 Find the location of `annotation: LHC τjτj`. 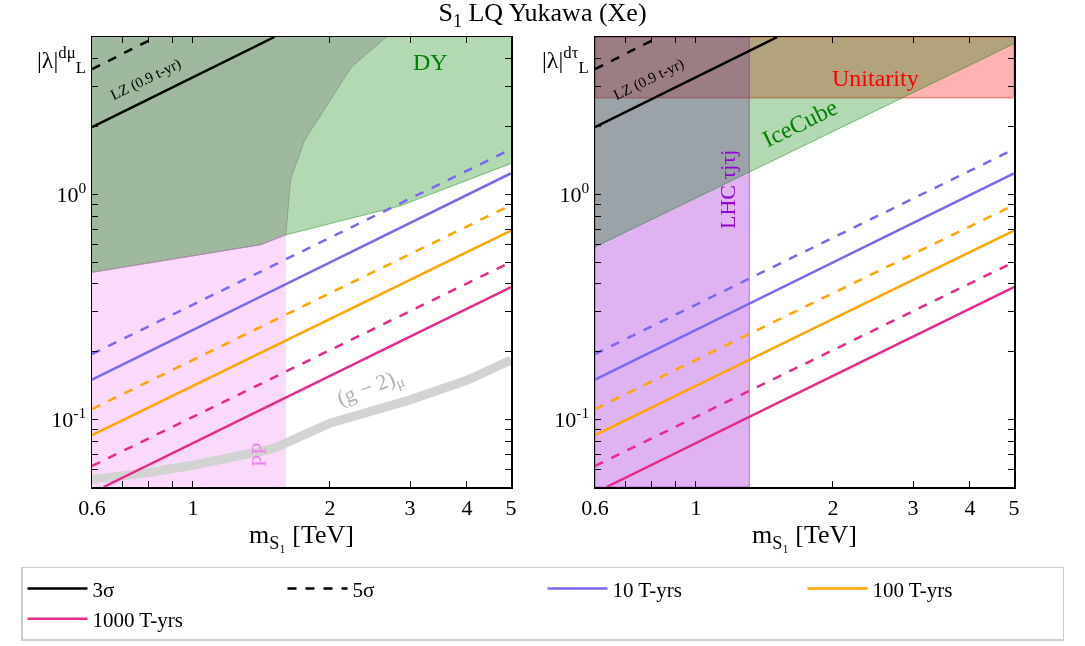

annotation: LHC τjτj is located at coordinates (727, 189).